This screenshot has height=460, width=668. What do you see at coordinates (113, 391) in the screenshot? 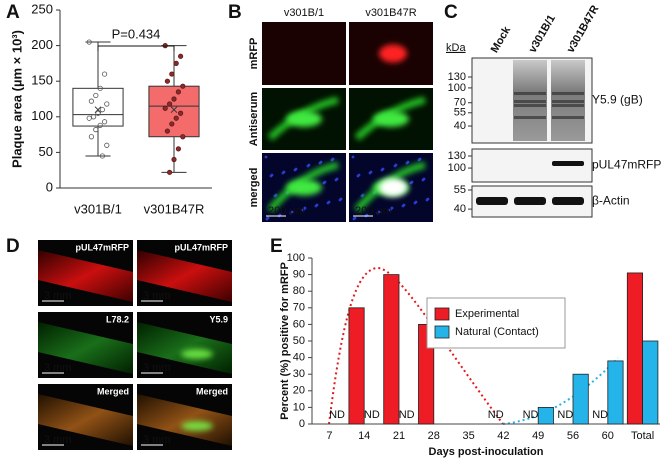
I see `image-label: Merged` at bounding box center [113, 391].